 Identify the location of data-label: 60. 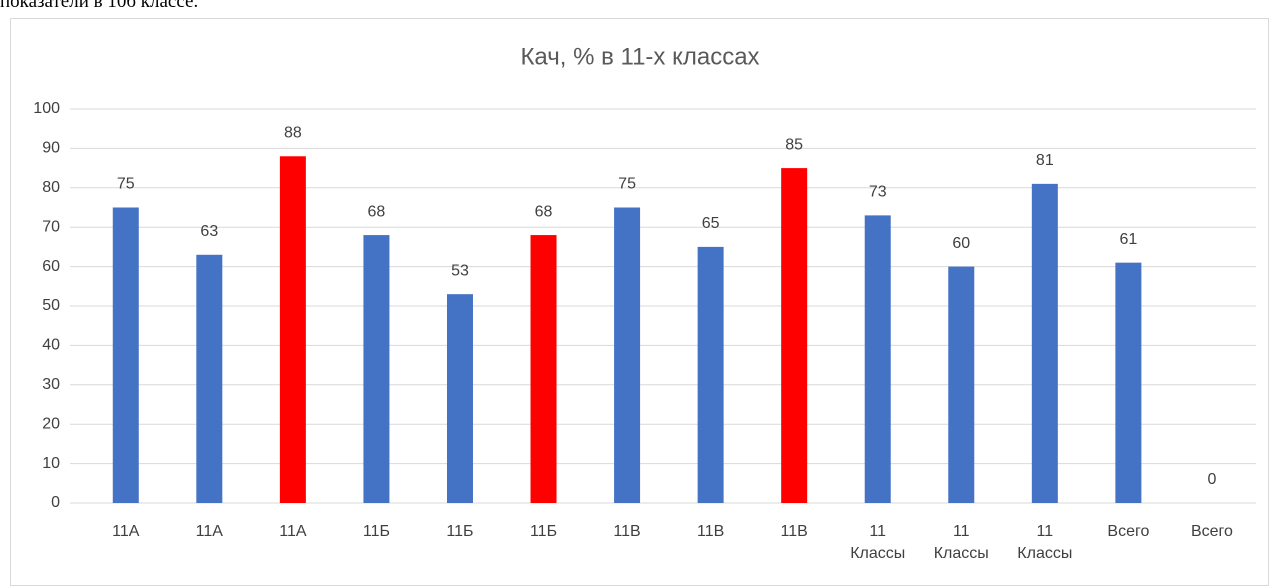
(961, 243).